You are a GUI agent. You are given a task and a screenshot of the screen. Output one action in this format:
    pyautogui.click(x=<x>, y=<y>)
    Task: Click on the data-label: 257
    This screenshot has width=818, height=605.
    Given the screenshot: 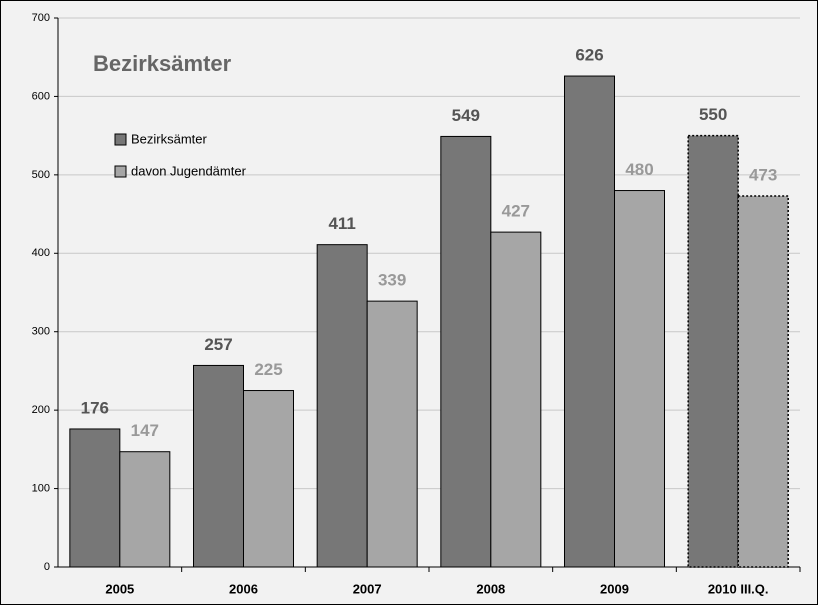 What is the action you would take?
    pyautogui.click(x=218, y=344)
    